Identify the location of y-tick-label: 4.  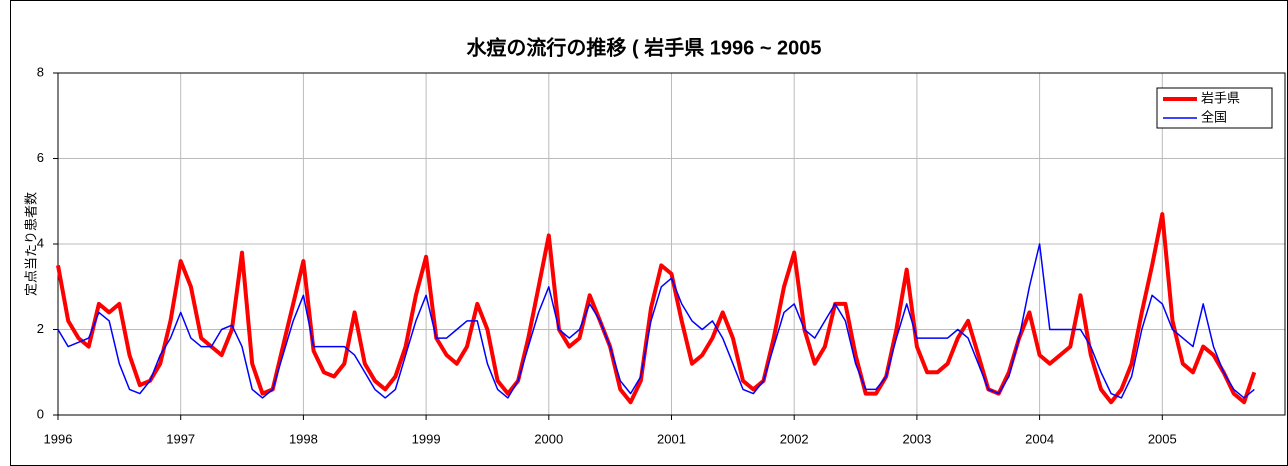
(40, 242).